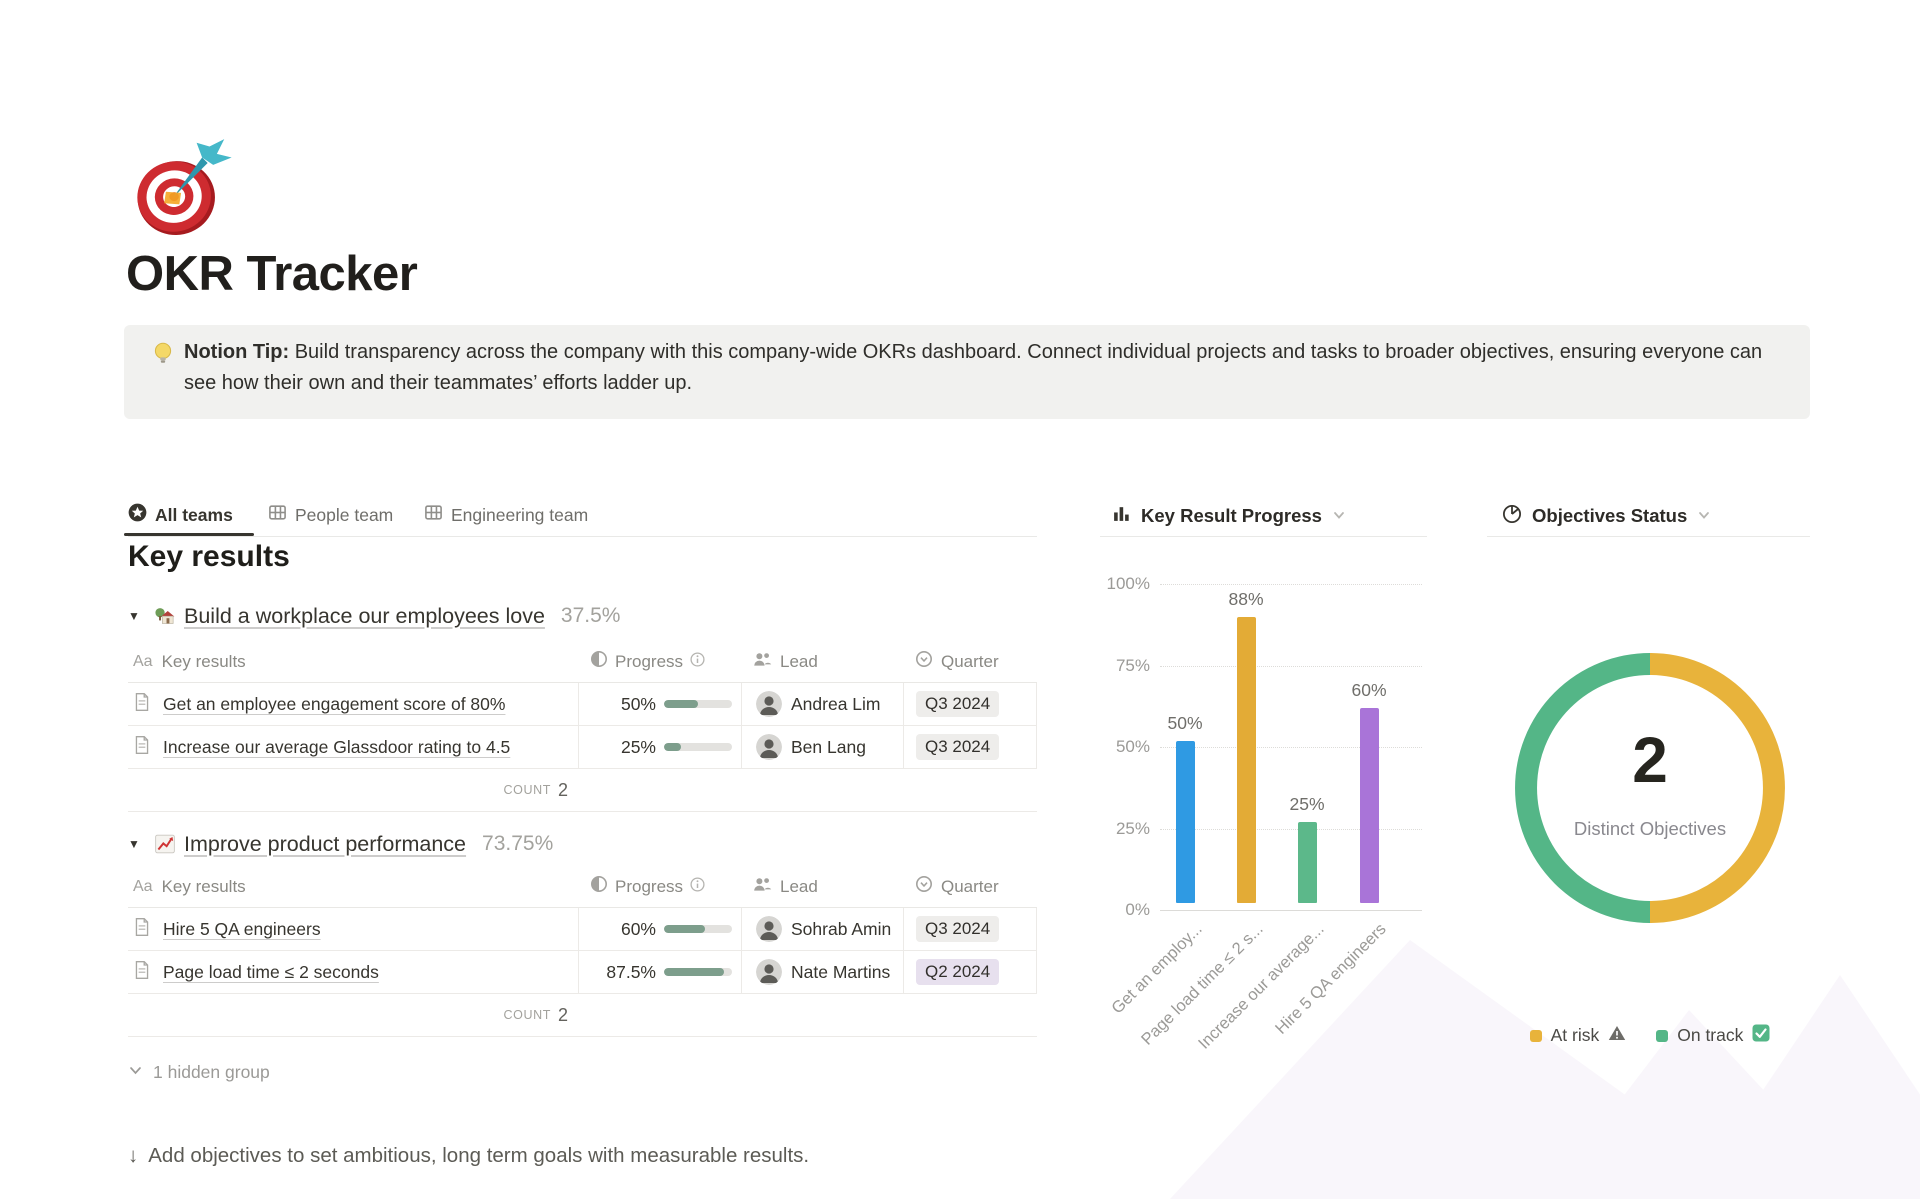  I want to click on hidden-group-label: 1 hidden group, so click(211, 1072).